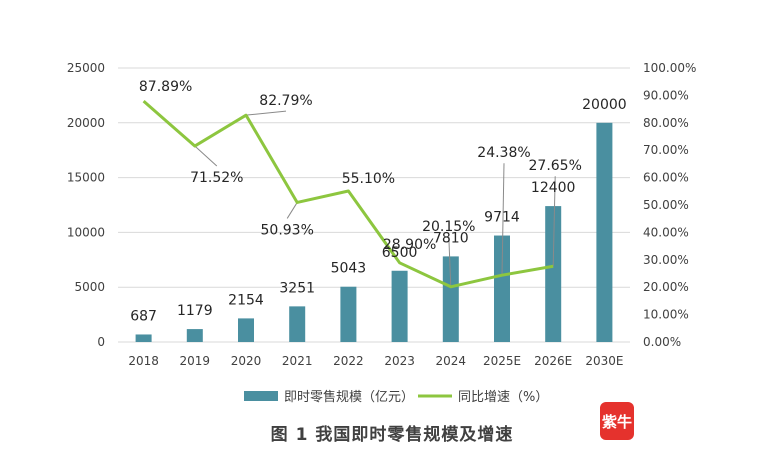  Describe the element at coordinates (502, 361) in the screenshot. I see `x-tick-label: 2025E` at that location.